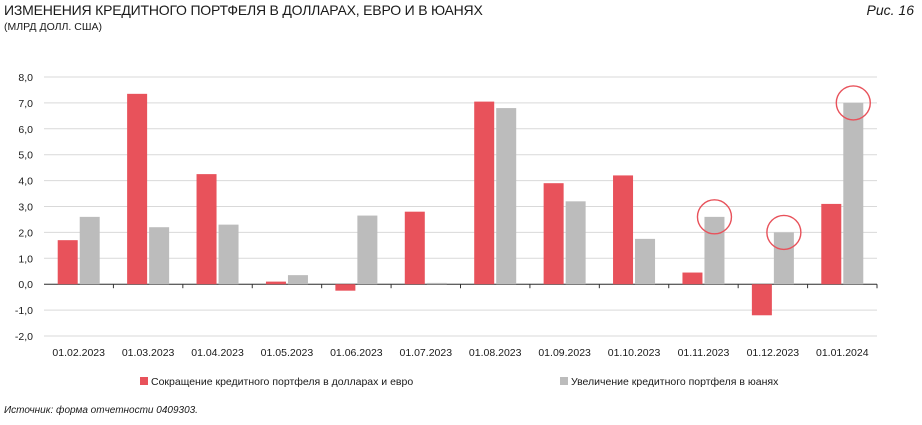  Describe the element at coordinates (25, 78) in the screenshot. I see `y-tick-label: 8,0` at that location.